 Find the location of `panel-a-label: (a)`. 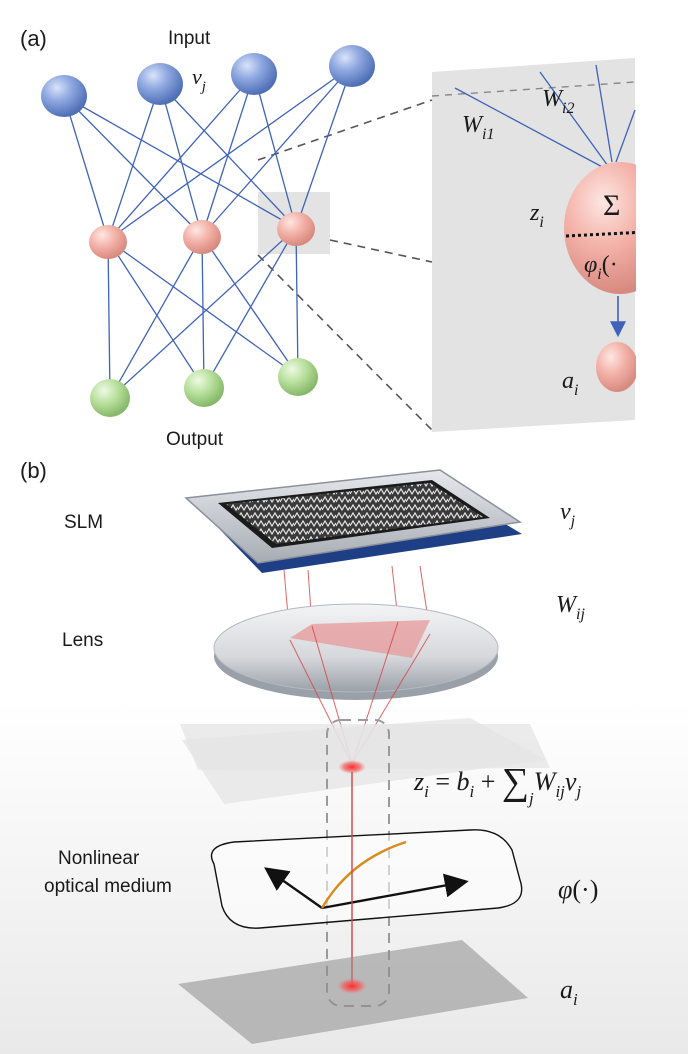

panel-a-label: (a) is located at coordinates (33, 38).